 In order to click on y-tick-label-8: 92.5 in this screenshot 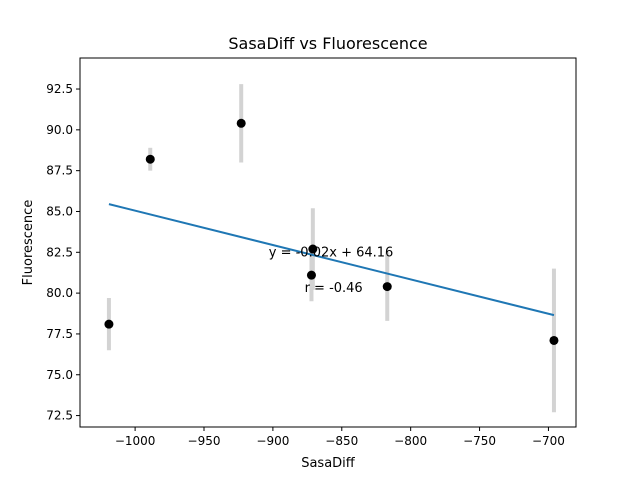, I will do `click(59, 89)`.